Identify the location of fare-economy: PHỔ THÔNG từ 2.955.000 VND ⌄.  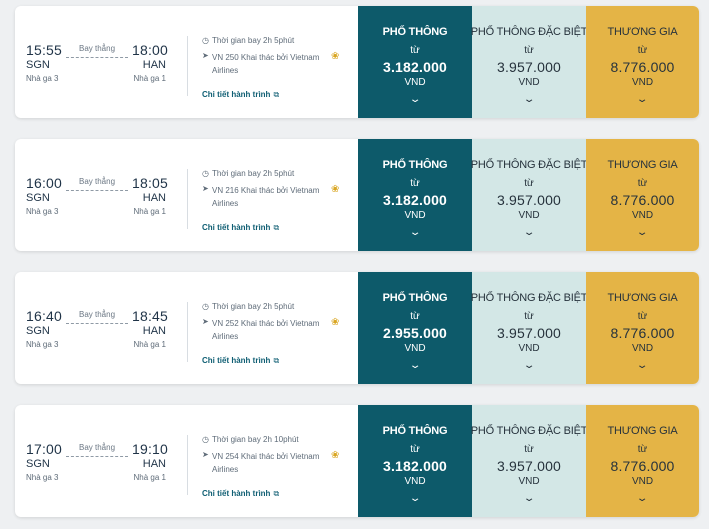
(415, 328).